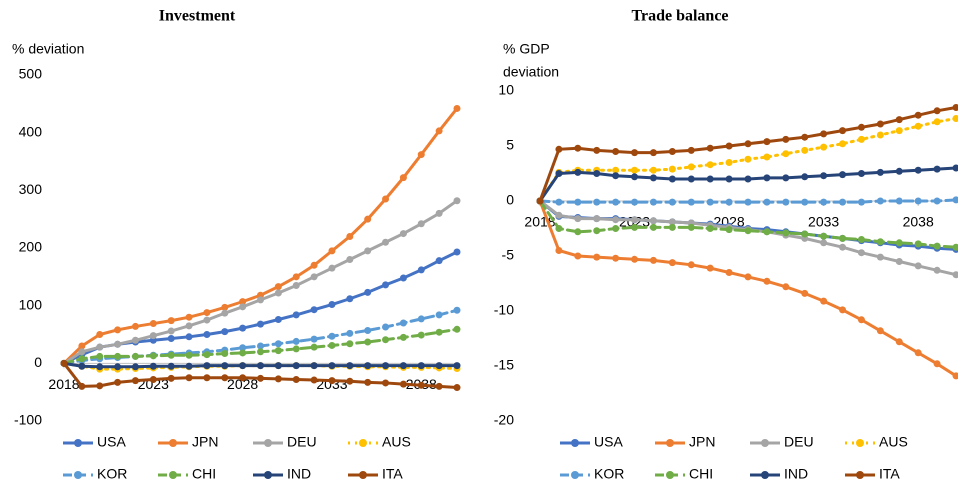 This screenshot has width=958, height=485. What do you see at coordinates (197, 16) in the screenshot?
I see `chart-title: Investment` at bounding box center [197, 16].